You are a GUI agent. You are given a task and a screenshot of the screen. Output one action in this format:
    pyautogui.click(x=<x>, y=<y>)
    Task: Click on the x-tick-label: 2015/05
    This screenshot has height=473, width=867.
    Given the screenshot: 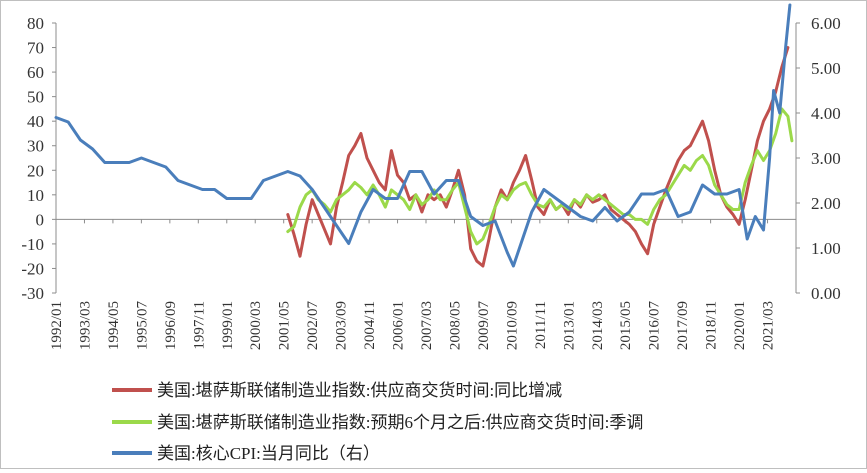 What is the action you would take?
    pyautogui.click(x=626, y=325)
    